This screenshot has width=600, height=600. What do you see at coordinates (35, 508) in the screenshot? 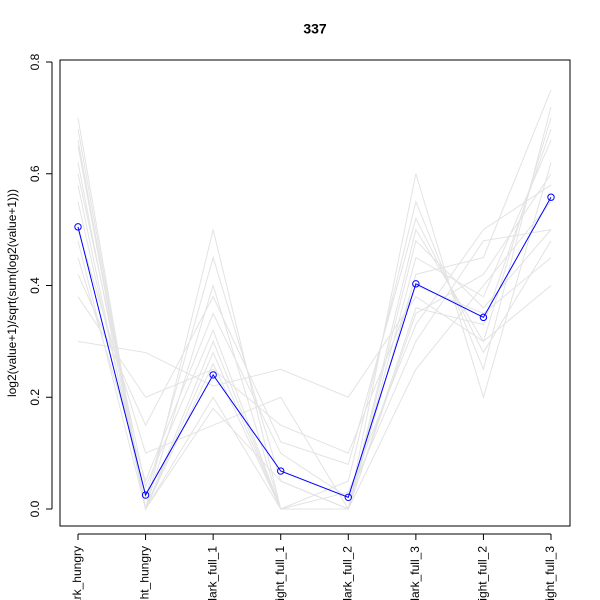
I see `y-tick-label: 0.0` at bounding box center [35, 508].